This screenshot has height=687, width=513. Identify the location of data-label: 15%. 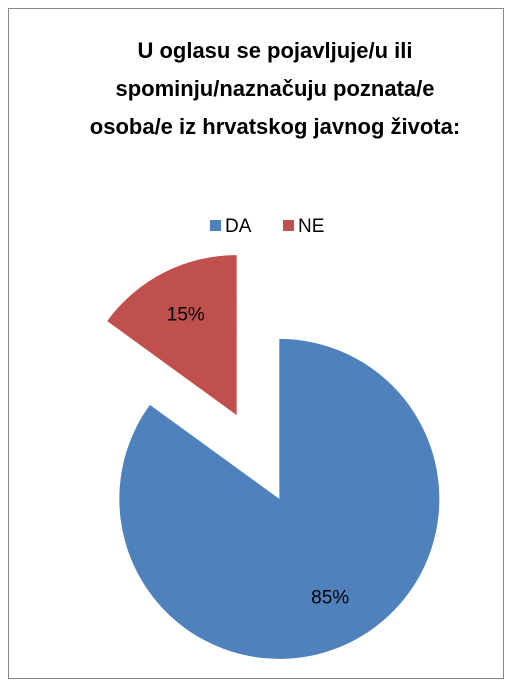
(186, 314).